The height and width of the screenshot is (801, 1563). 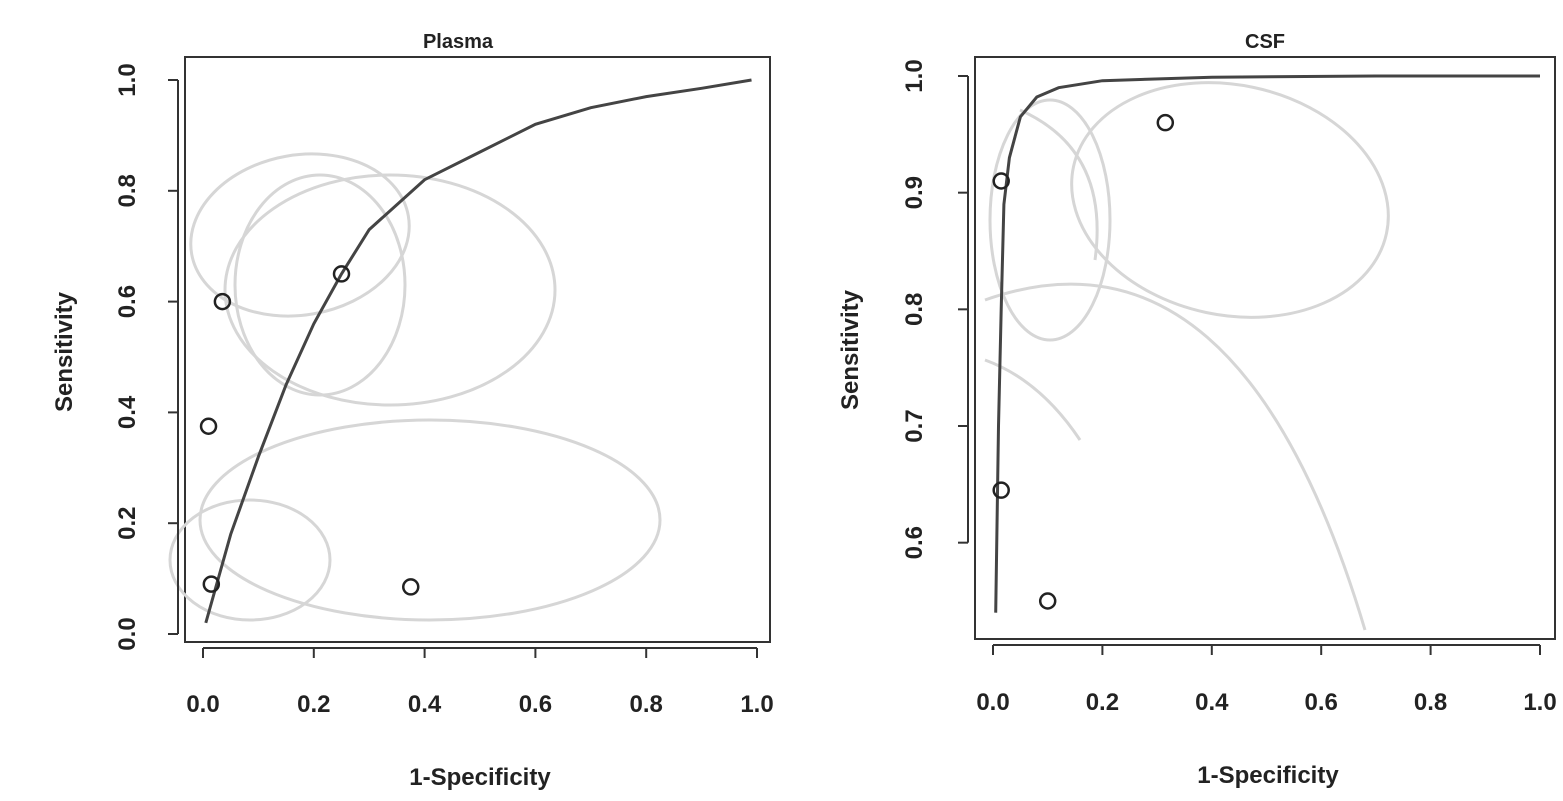 What do you see at coordinates (127, 412) in the screenshot?
I see `y-tick-label: 0.4` at bounding box center [127, 412].